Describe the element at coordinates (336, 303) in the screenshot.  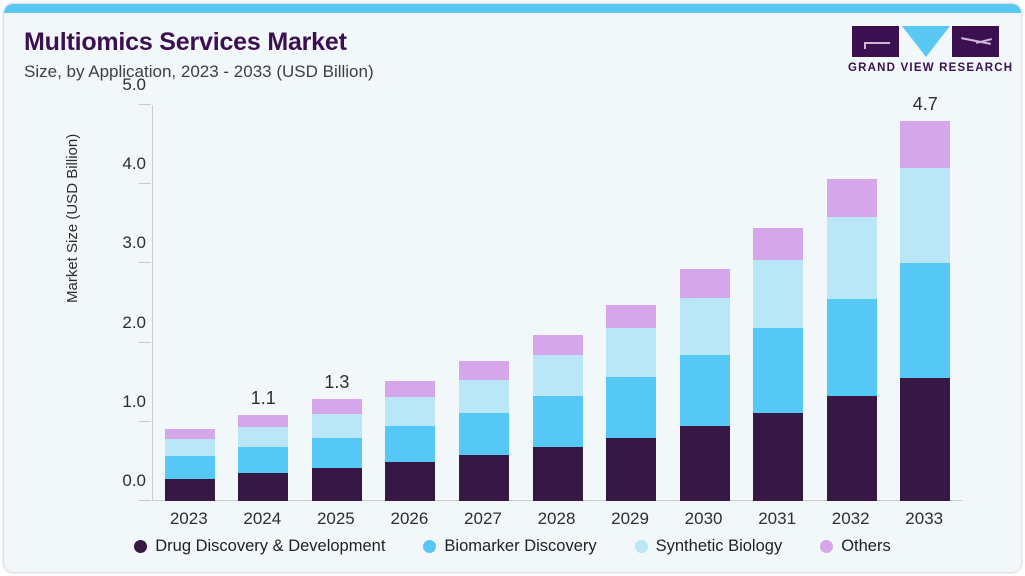
I see `bar-group: 1.3` at that location.